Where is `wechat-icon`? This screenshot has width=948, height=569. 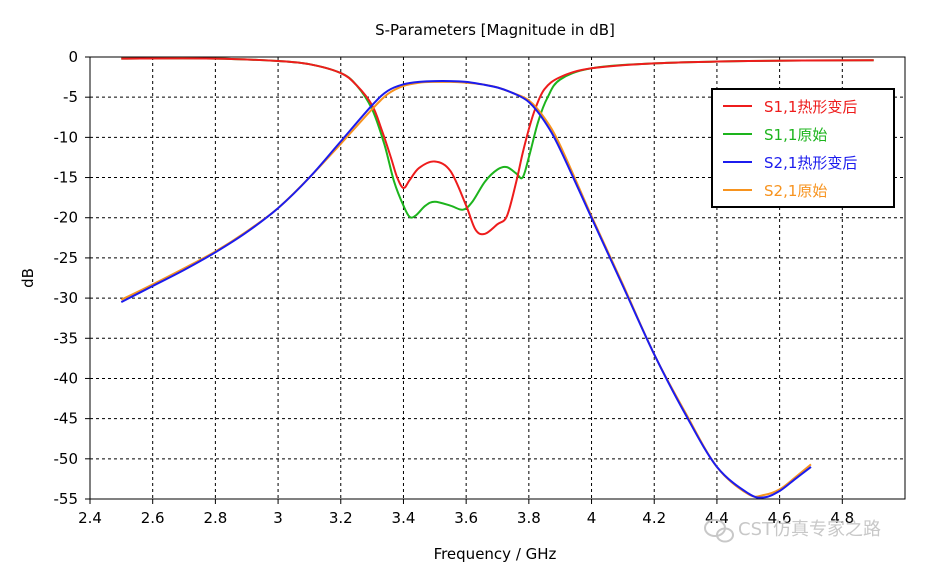 wechat-icon is located at coordinates (719, 531).